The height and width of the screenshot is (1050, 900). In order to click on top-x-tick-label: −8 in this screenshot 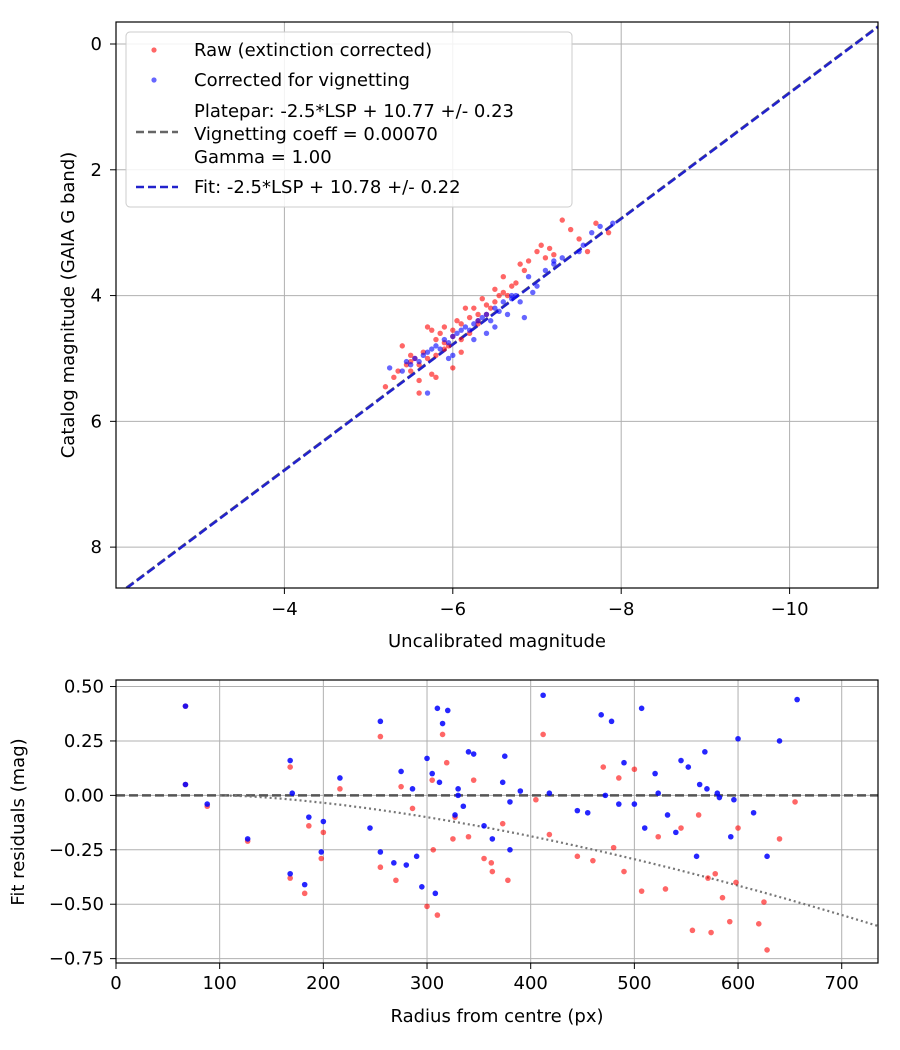, I will do `click(621, 609)`.